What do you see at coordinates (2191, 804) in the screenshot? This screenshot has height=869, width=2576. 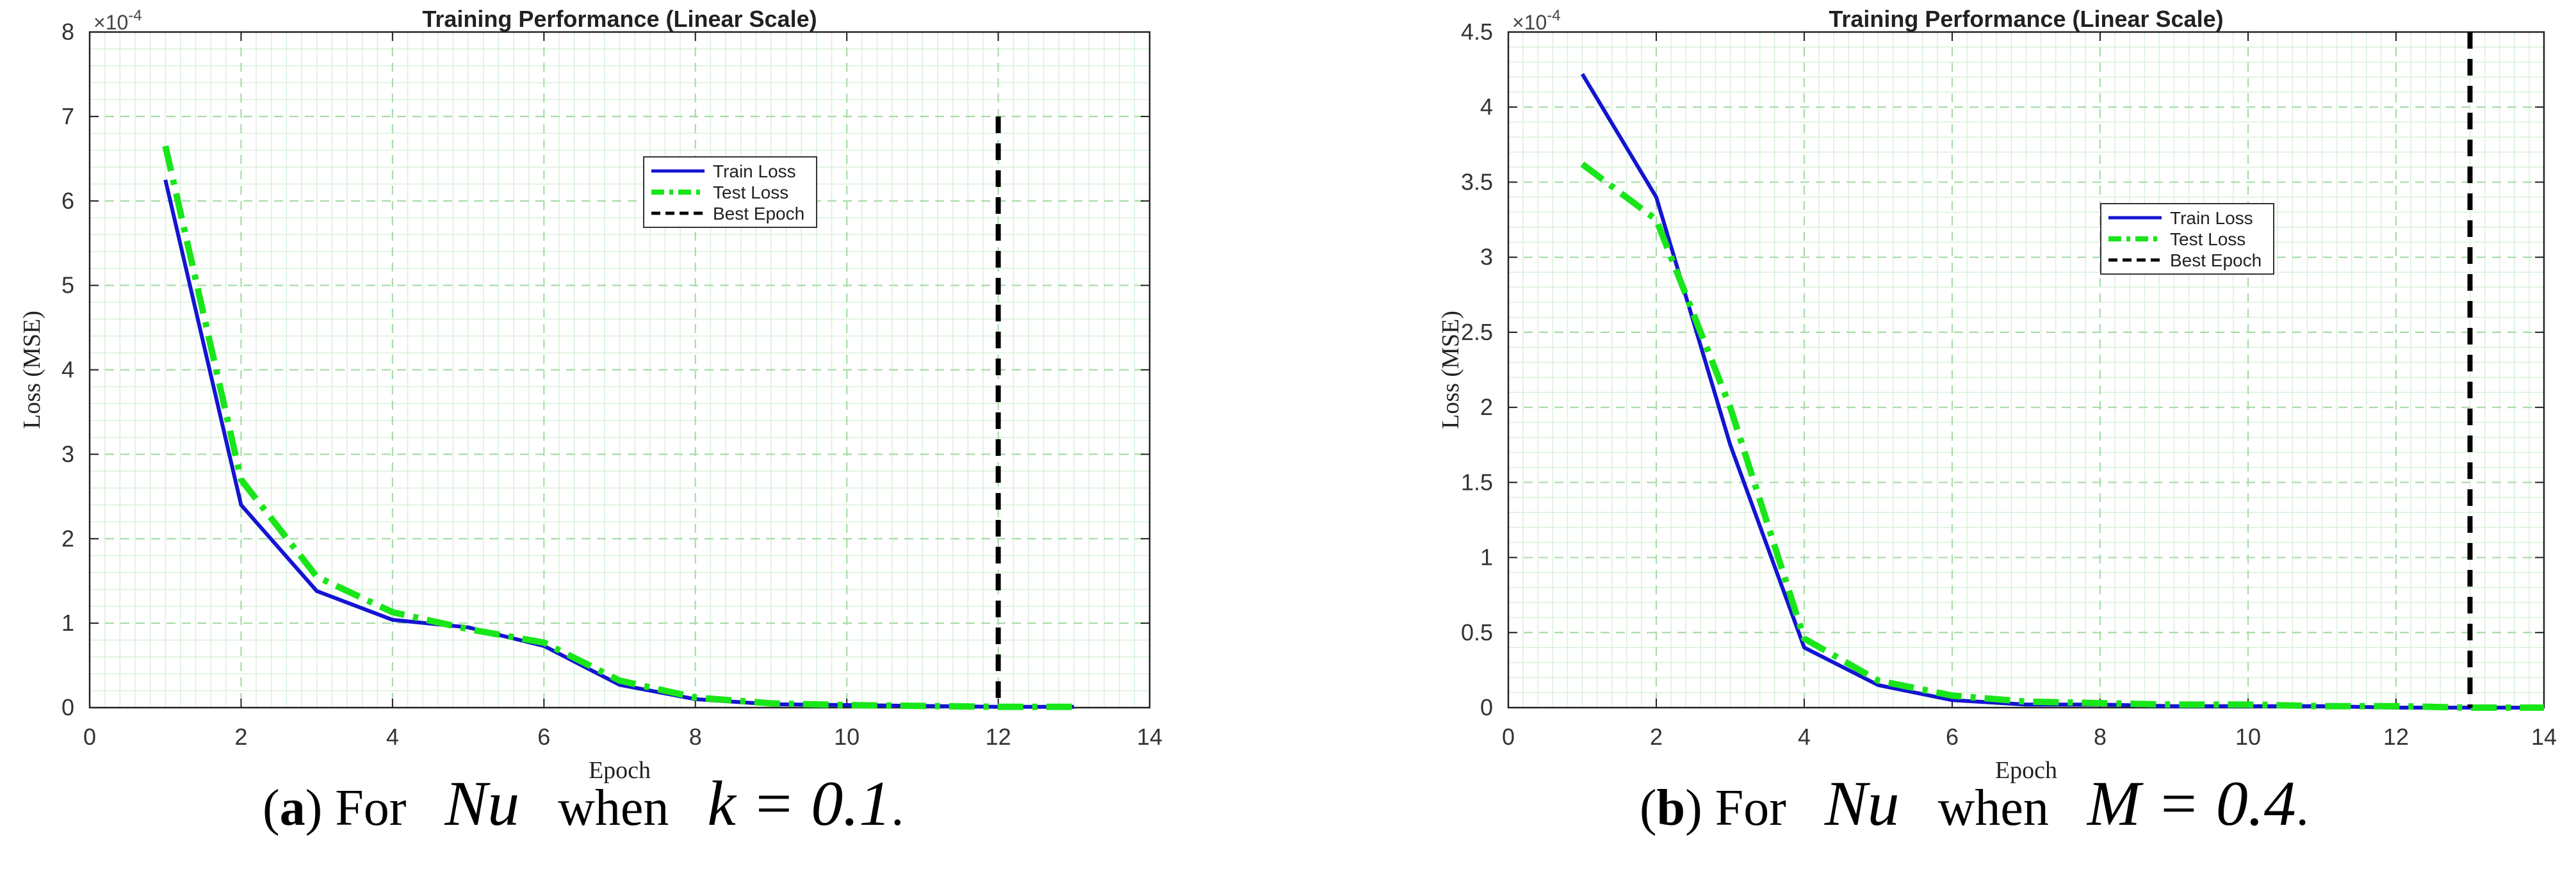 I see `caption-expression: M = 0.4` at bounding box center [2191, 804].